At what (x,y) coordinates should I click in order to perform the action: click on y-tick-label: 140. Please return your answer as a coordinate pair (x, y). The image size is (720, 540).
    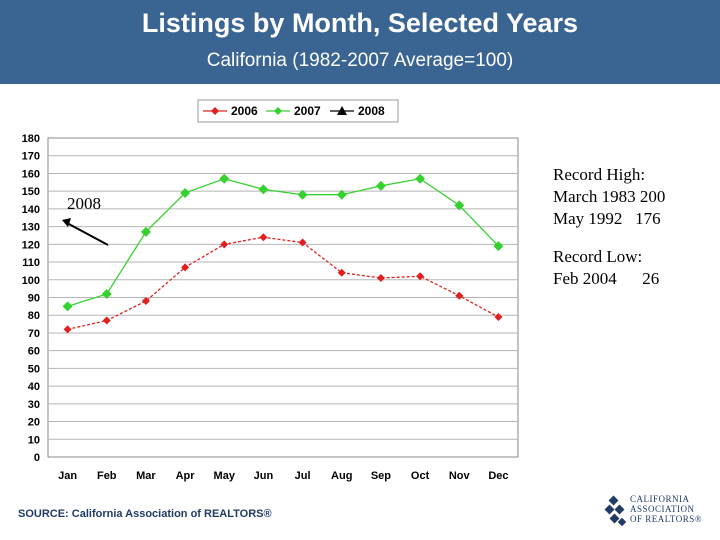
    Looking at the image, I should click on (31, 210).